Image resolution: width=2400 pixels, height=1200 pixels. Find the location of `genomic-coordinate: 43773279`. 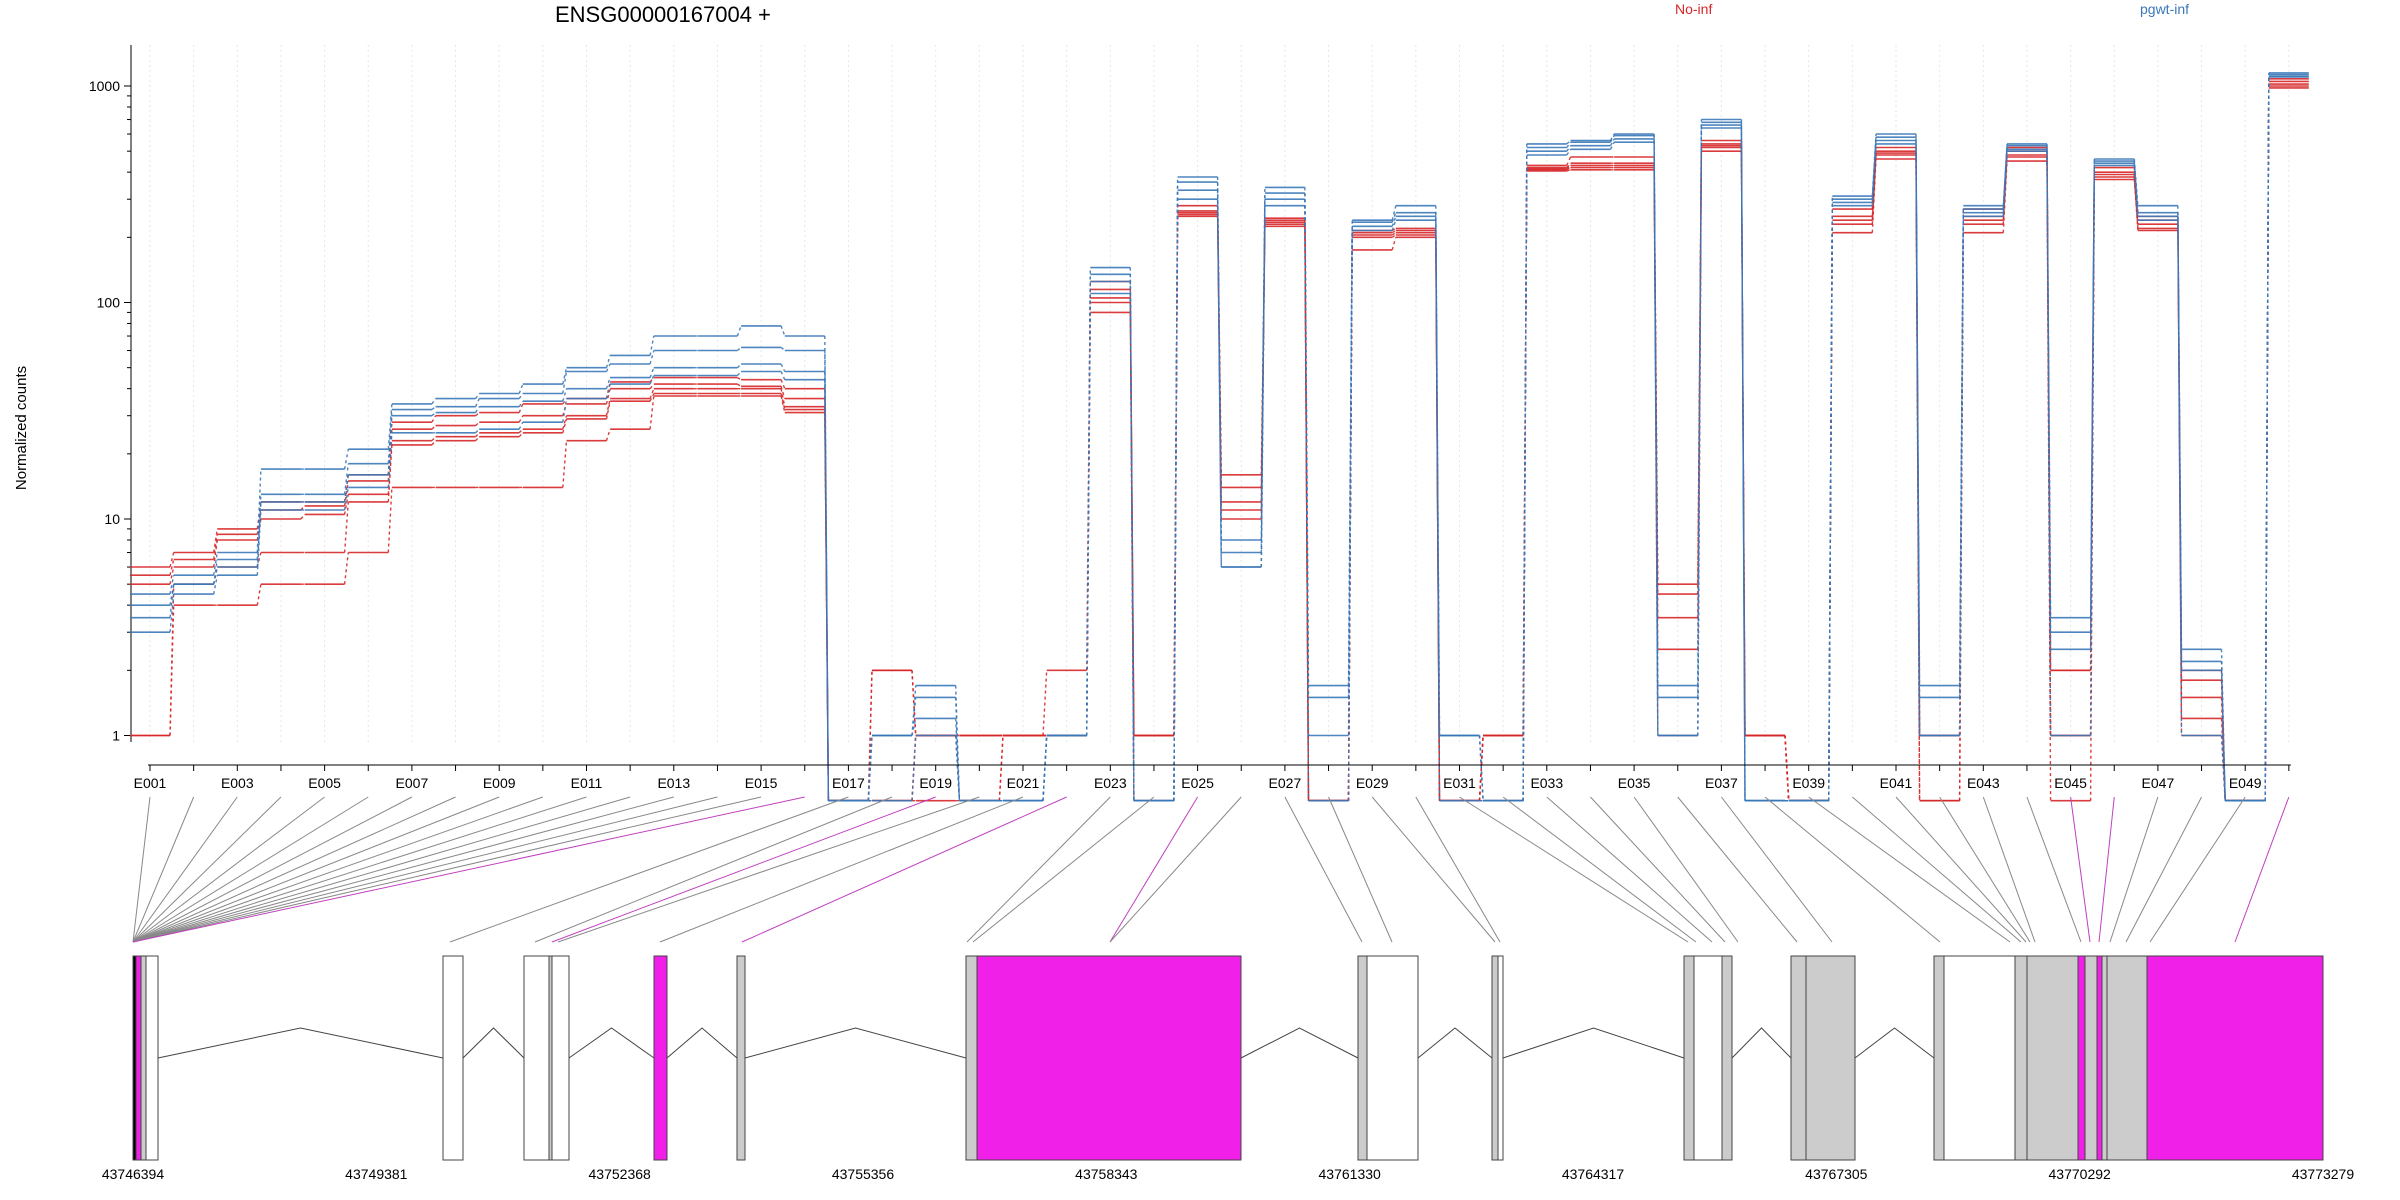

genomic-coordinate: 43773279 is located at coordinates (2323, 1174).